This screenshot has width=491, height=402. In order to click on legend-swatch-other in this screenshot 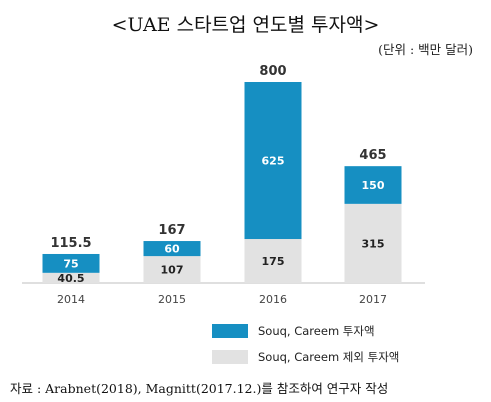, I will do `click(230, 357)`.